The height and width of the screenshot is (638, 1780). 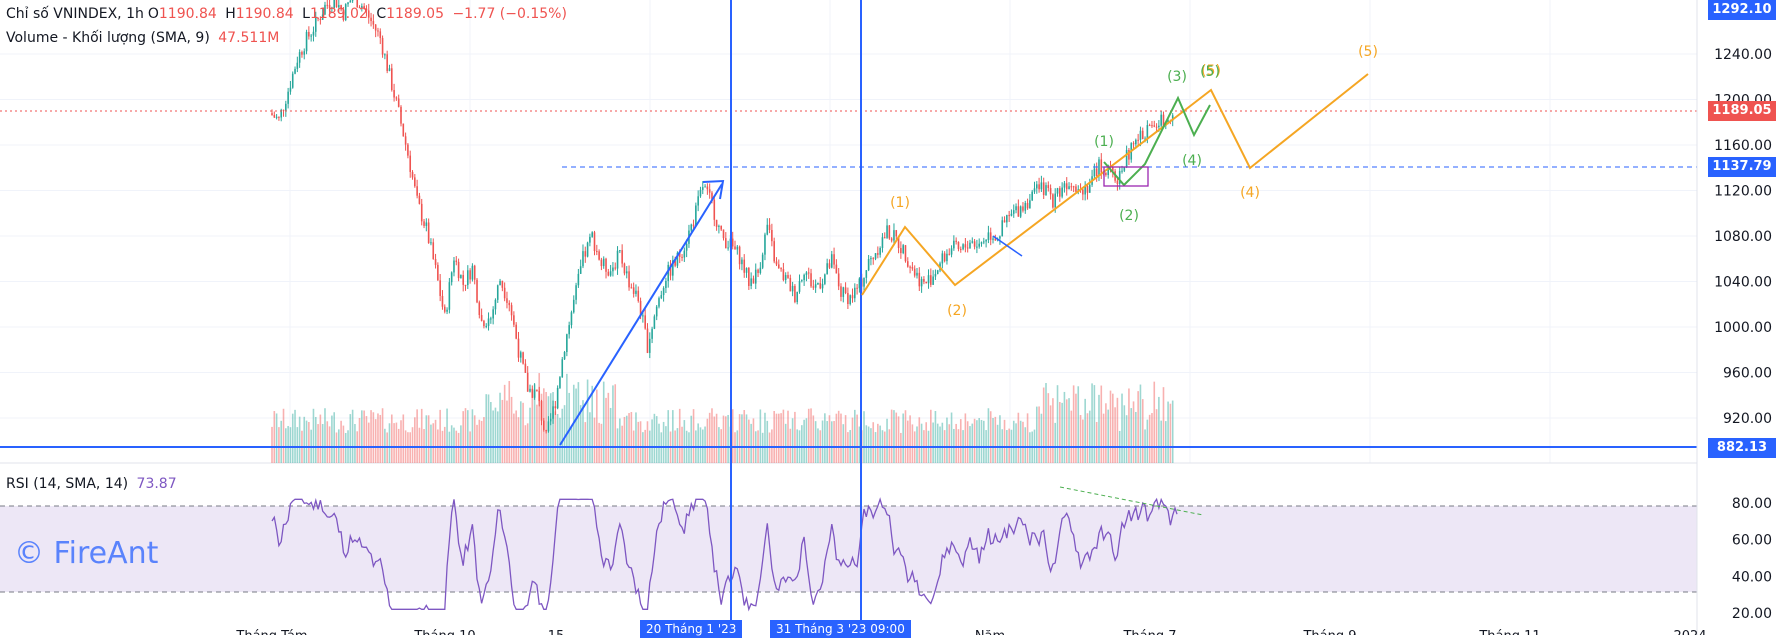 I want to click on date-badge-1: 20 Tháng 1 '23, so click(x=691, y=629).